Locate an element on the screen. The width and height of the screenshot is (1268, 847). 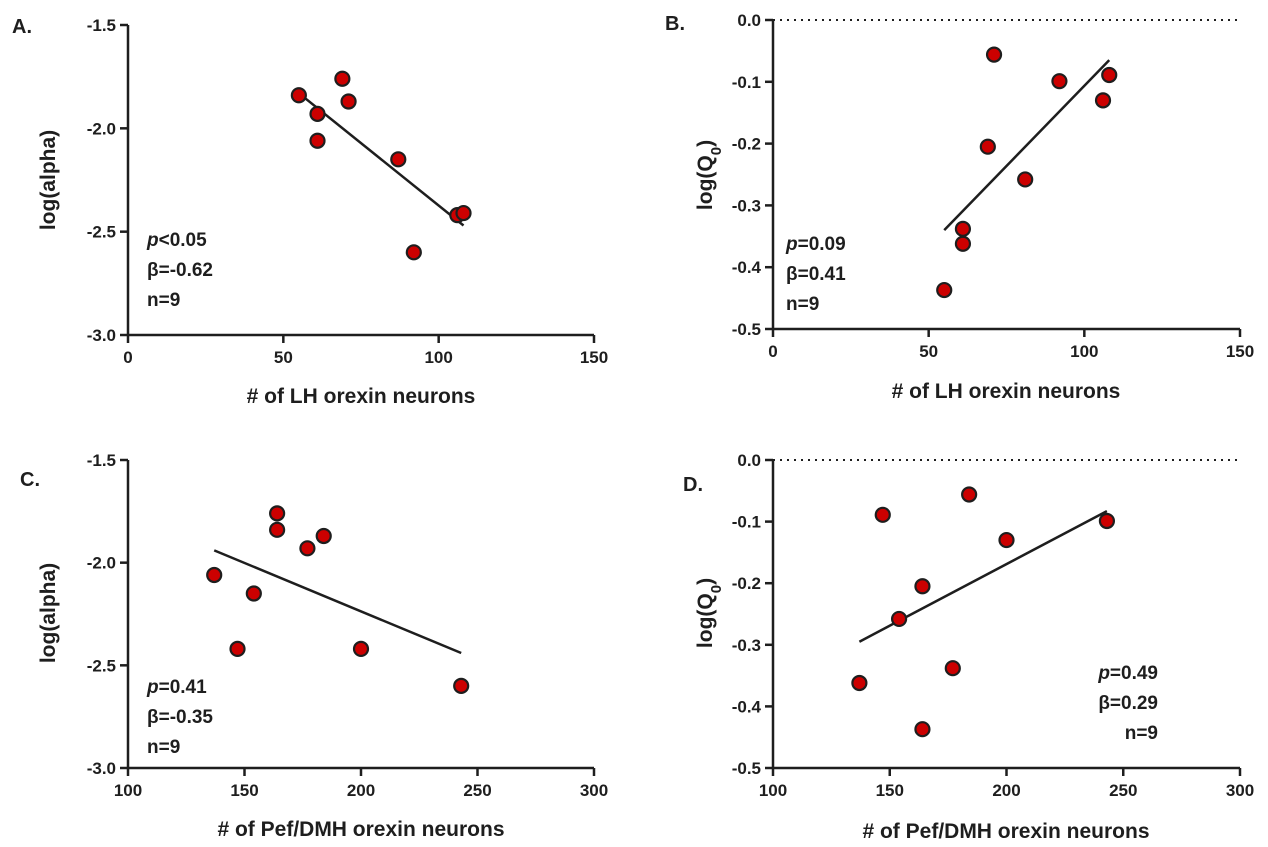
beta-label: β=0.29 is located at coordinates (1128, 703).